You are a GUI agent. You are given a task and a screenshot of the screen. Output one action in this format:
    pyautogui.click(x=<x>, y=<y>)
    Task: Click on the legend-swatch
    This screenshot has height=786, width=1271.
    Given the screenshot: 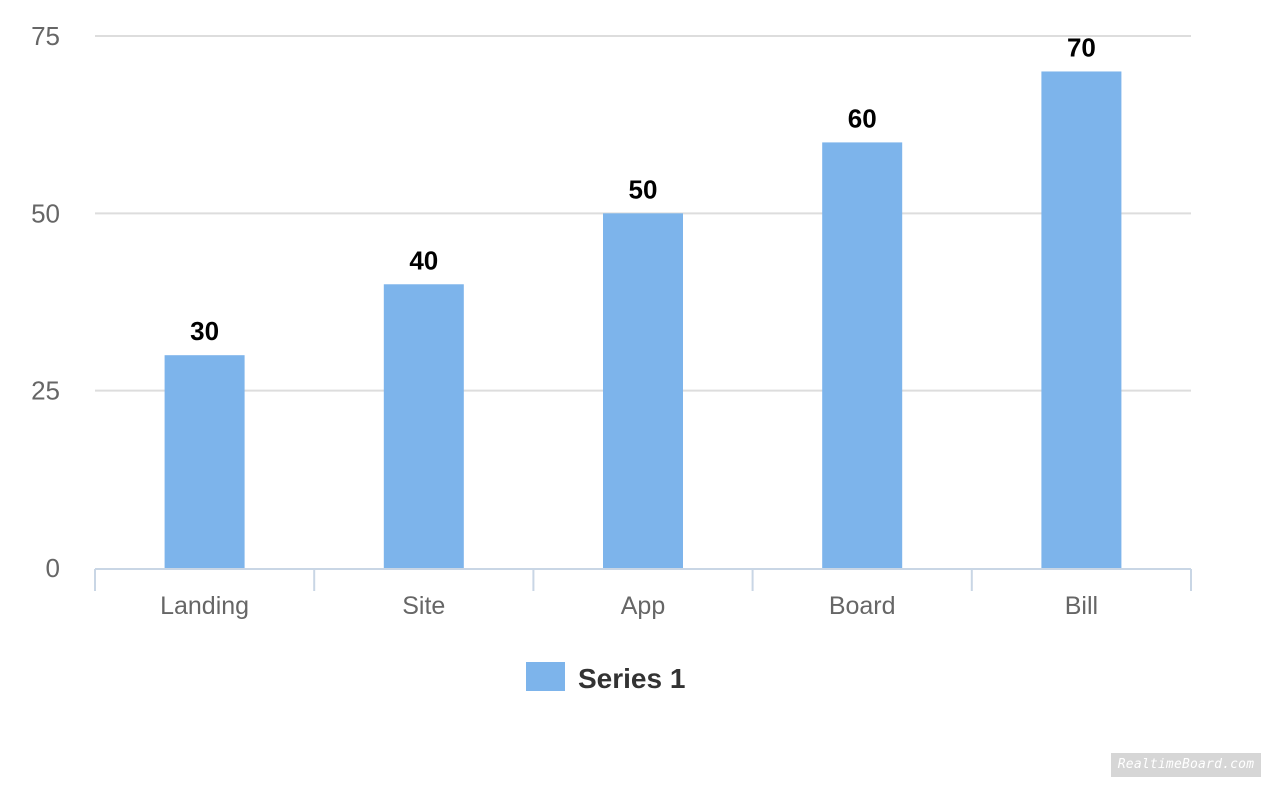 What is the action you would take?
    pyautogui.click(x=545, y=676)
    